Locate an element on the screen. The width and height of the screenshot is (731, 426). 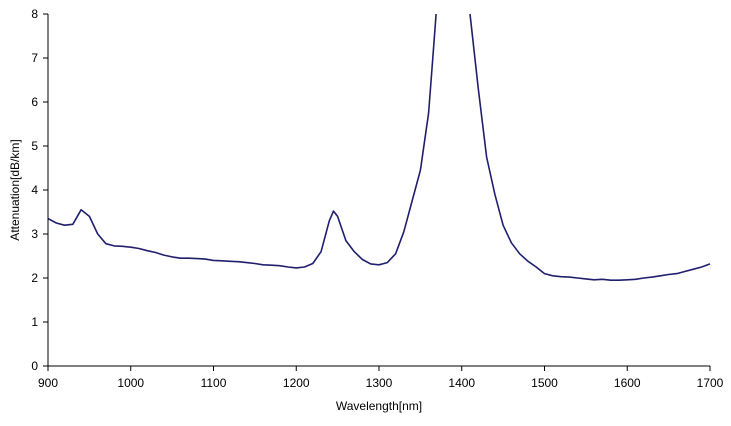
x-tick-label: 1700 is located at coordinates (710, 383).